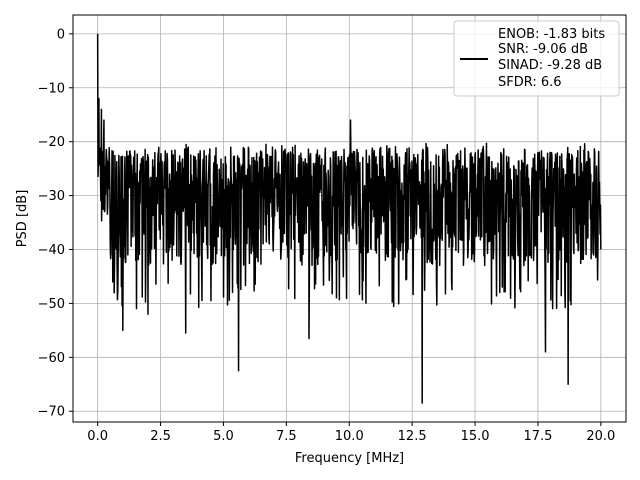  I want to click on x-tick-label: 10.0, so click(349, 436).